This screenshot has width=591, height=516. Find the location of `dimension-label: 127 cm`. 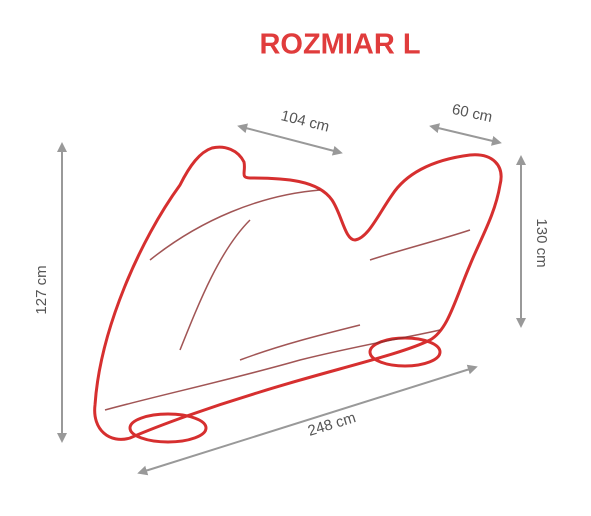

dimension-label: 127 cm is located at coordinates (41, 289).